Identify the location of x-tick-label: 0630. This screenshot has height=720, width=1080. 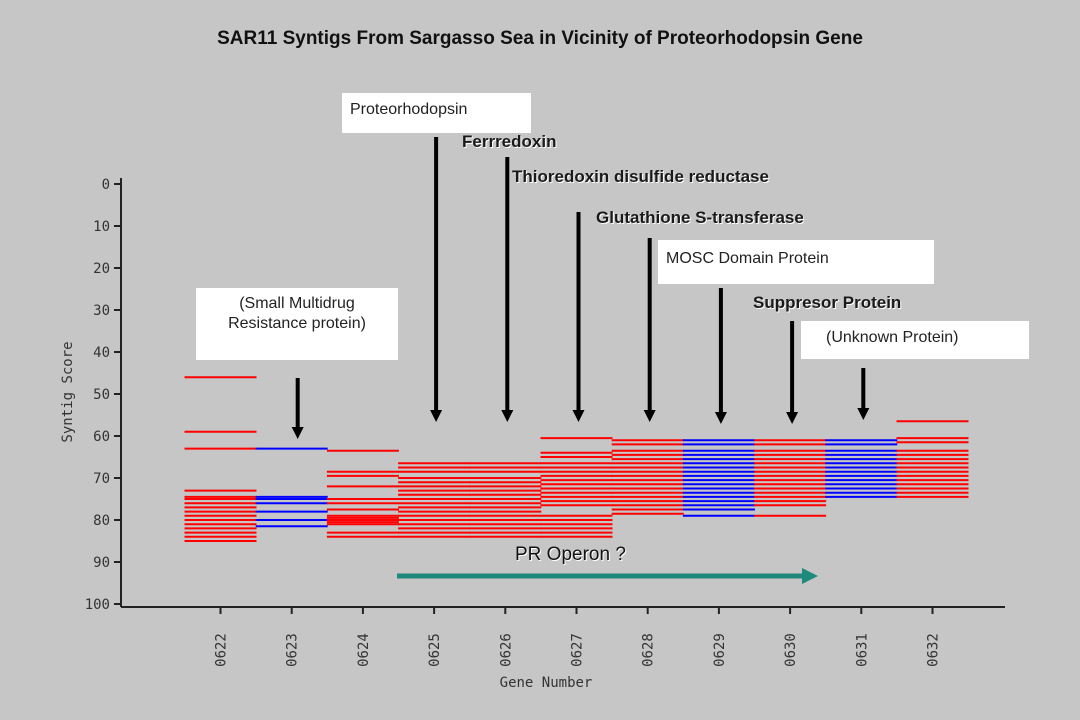
(791, 650).